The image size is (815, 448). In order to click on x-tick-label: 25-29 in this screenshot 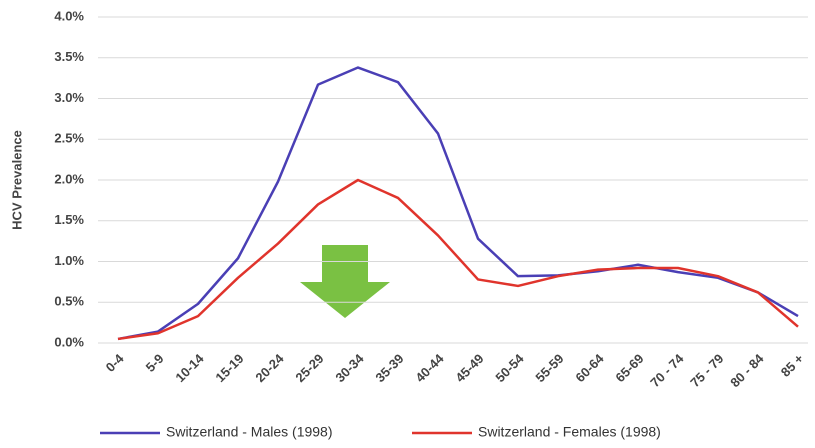, I will do `click(309, 368)`.